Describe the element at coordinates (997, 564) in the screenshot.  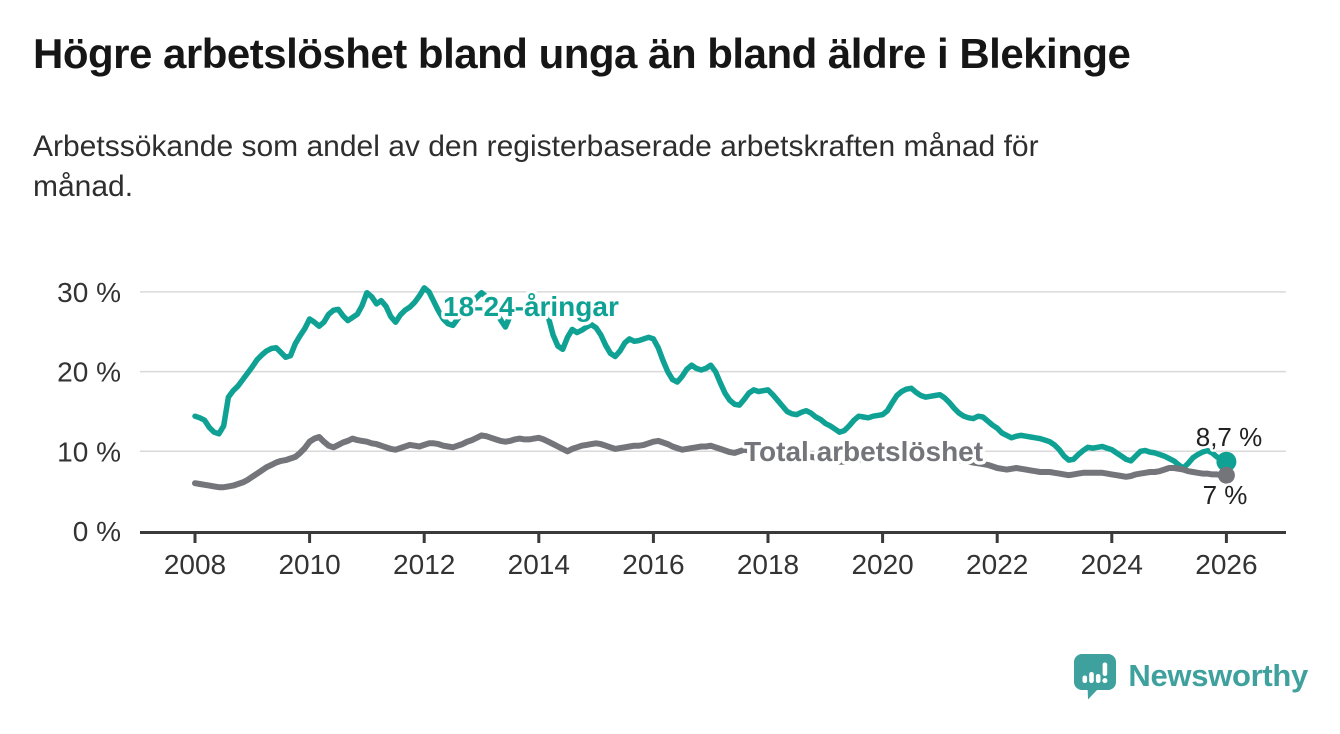
I see `x-axis-label: 2022` at that location.